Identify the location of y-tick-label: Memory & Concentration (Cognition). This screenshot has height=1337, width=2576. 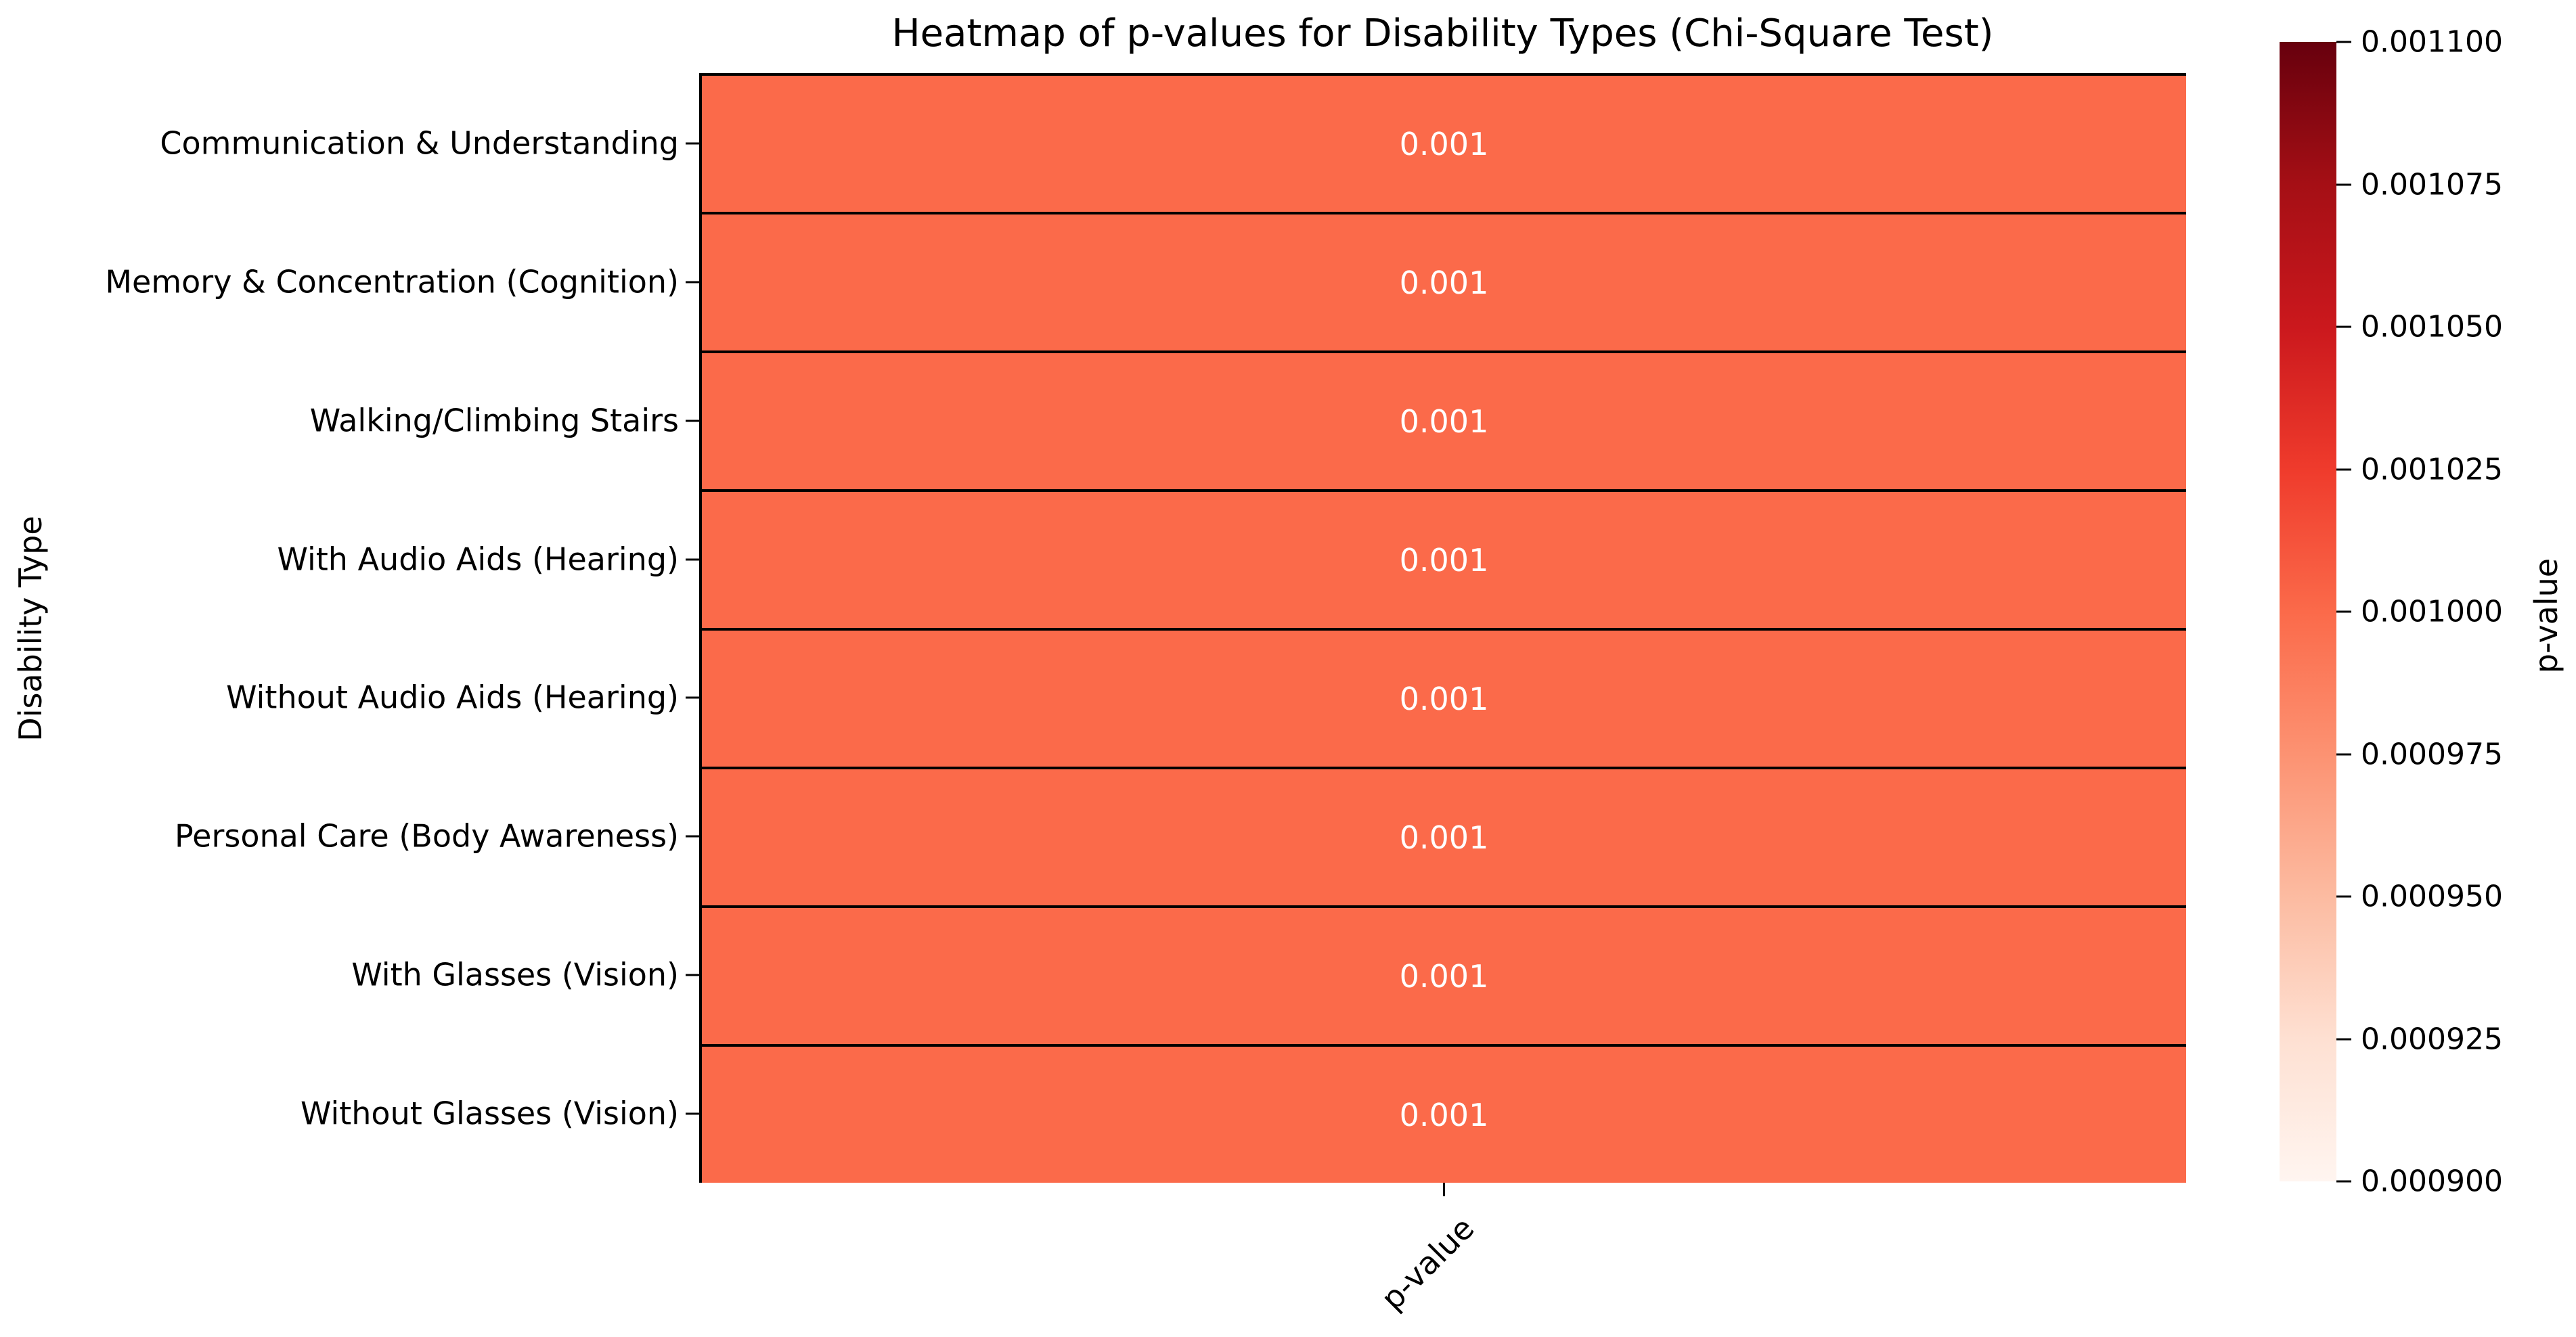
(392, 281).